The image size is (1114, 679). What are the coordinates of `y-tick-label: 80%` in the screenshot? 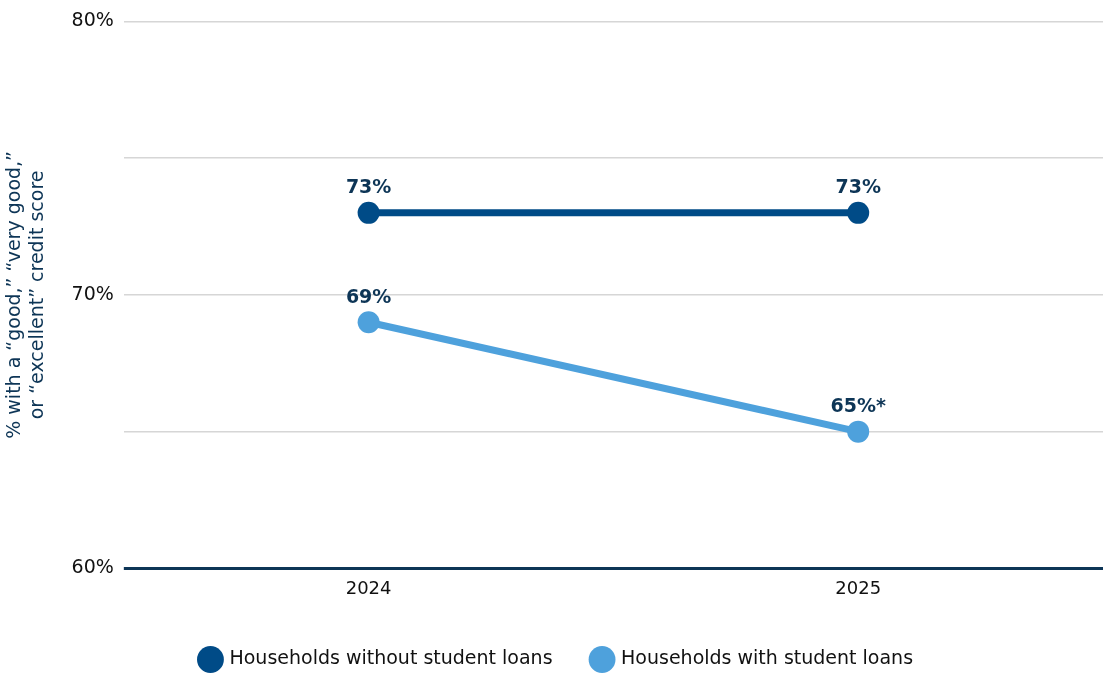 It's located at (92, 19).